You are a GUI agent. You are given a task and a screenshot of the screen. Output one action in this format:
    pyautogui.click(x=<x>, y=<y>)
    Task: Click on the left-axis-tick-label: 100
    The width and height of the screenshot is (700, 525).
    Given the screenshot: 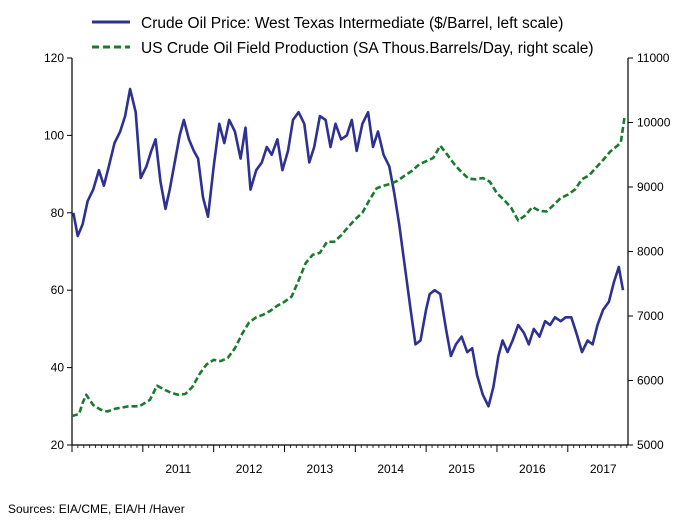 What is the action you would take?
    pyautogui.click(x=54, y=135)
    